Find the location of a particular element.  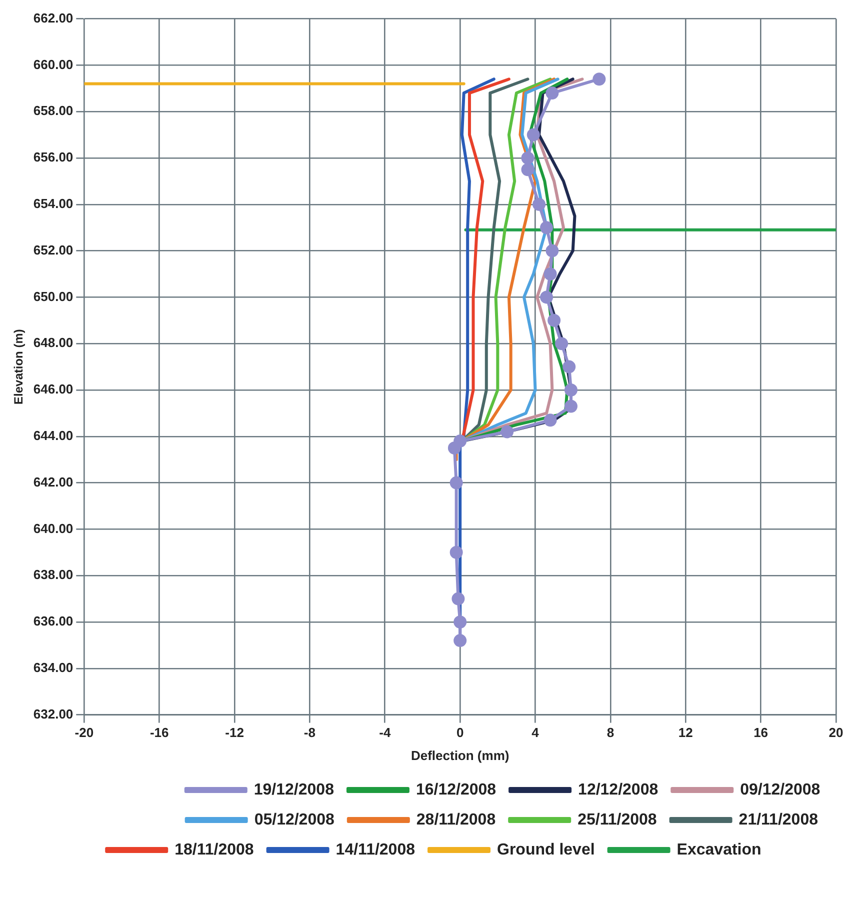

y-tick-label: 638.00 is located at coordinates (53, 574).